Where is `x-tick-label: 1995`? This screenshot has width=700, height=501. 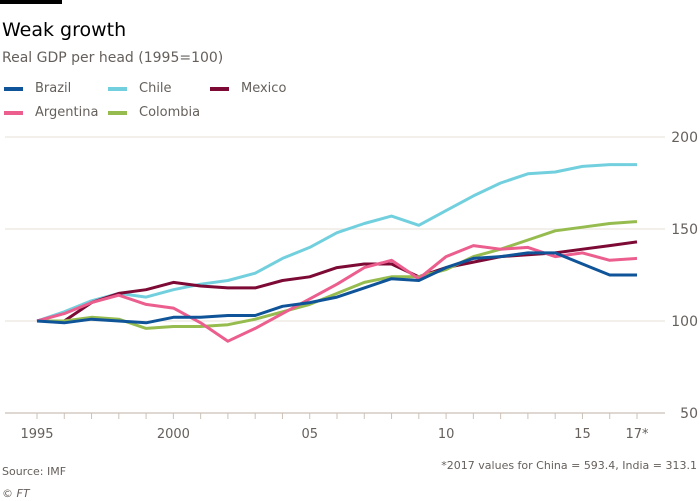
x-tick-label: 1995 is located at coordinates (36, 434).